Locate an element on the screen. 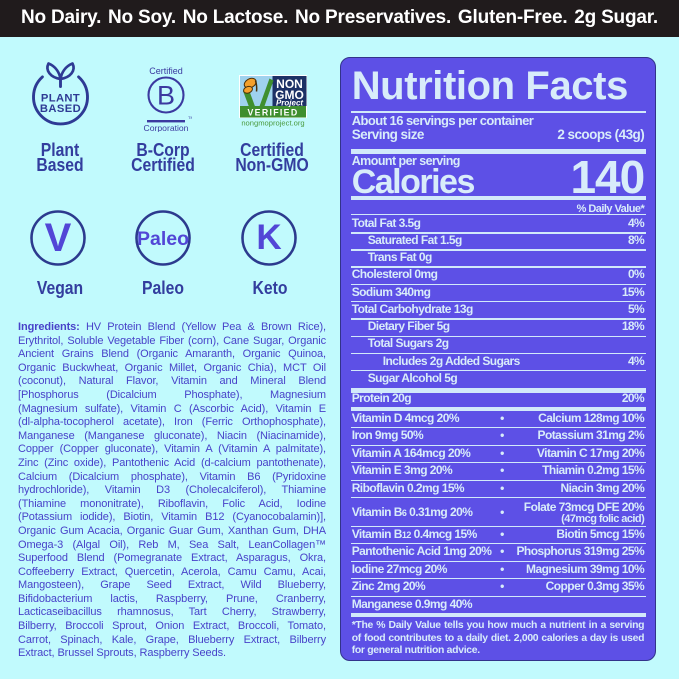  svg-text: VERIFIED is located at coordinates (273, 112).